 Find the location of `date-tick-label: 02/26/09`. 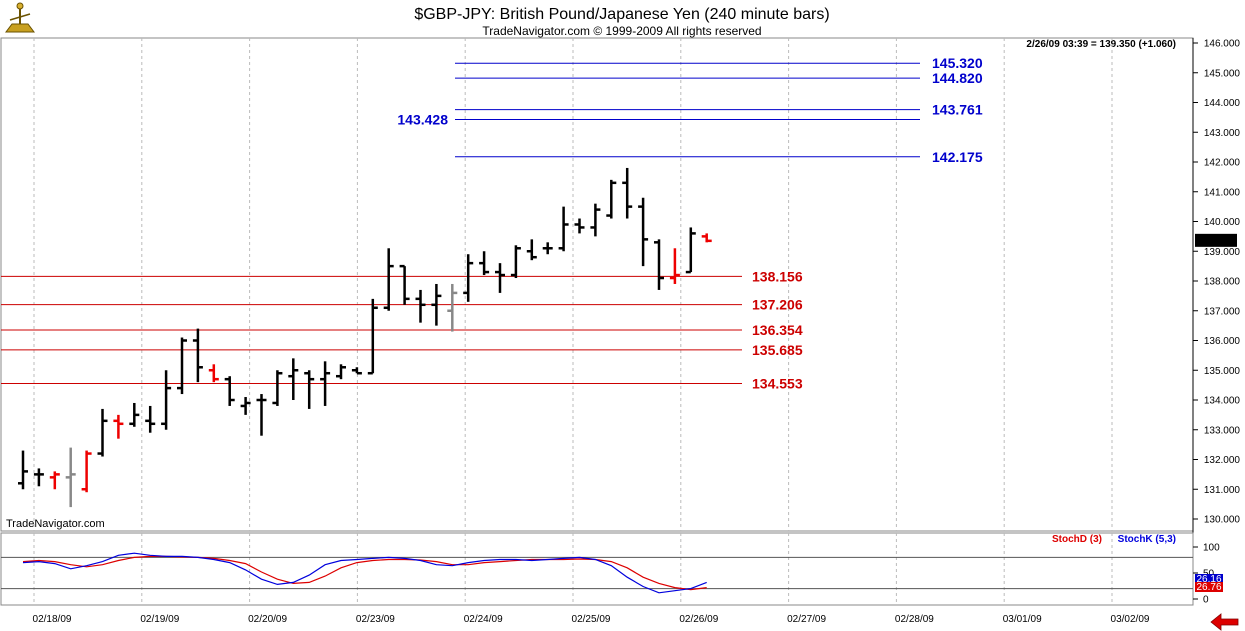

date-tick-label: 02/26/09 is located at coordinates (698, 619).